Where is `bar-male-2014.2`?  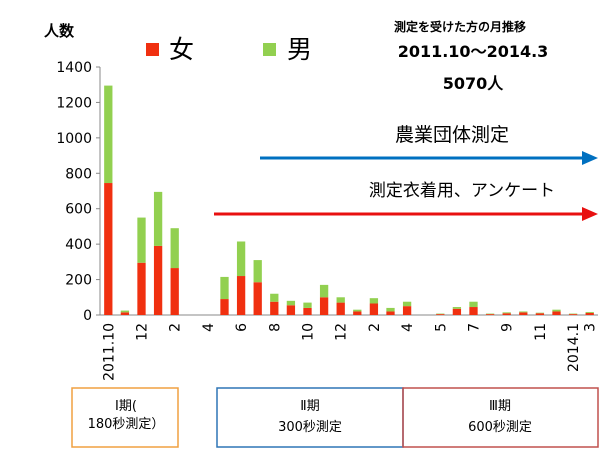
bar-male-2014.2 is located at coordinates (573, 314).